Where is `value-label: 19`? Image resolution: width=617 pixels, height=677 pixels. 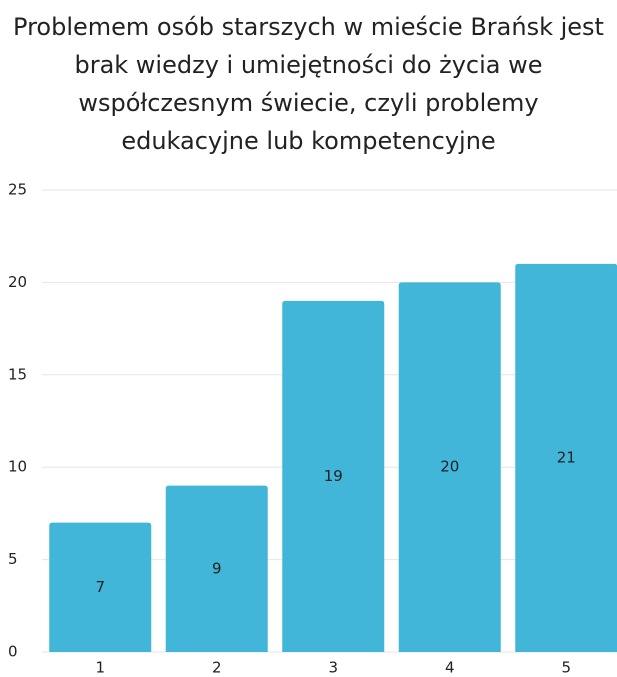 value-label: 19 is located at coordinates (333, 476).